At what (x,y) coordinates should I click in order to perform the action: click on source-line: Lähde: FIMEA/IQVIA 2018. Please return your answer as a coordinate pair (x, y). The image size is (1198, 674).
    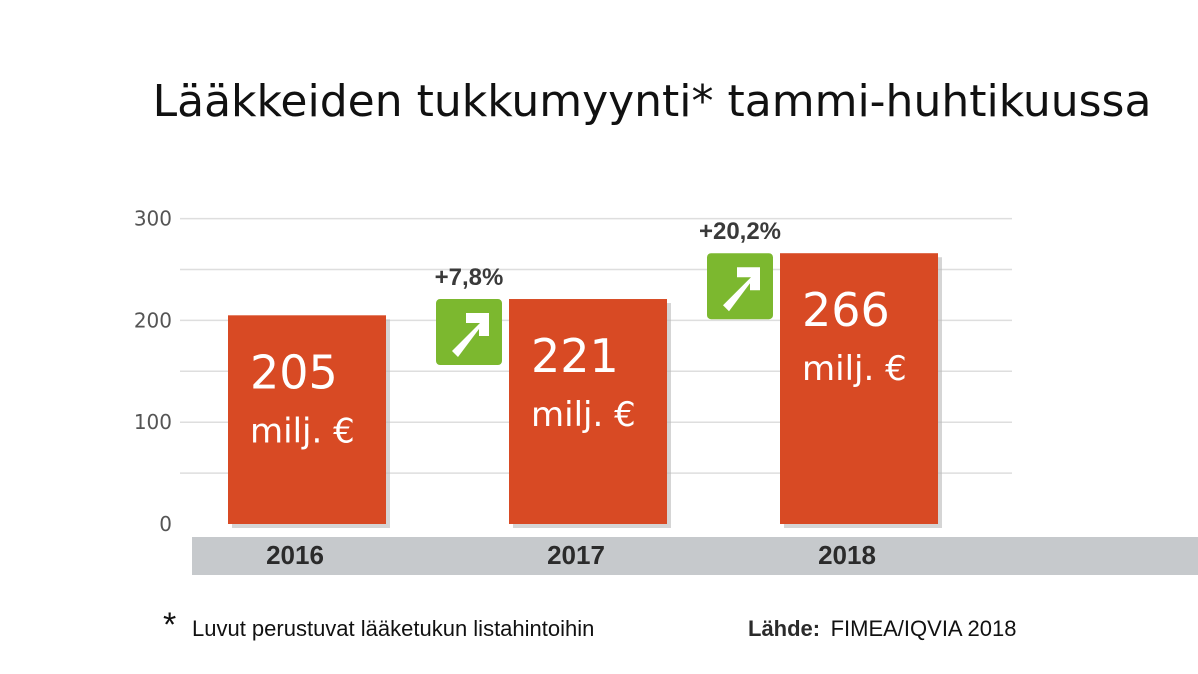
    Looking at the image, I should click on (882, 628).